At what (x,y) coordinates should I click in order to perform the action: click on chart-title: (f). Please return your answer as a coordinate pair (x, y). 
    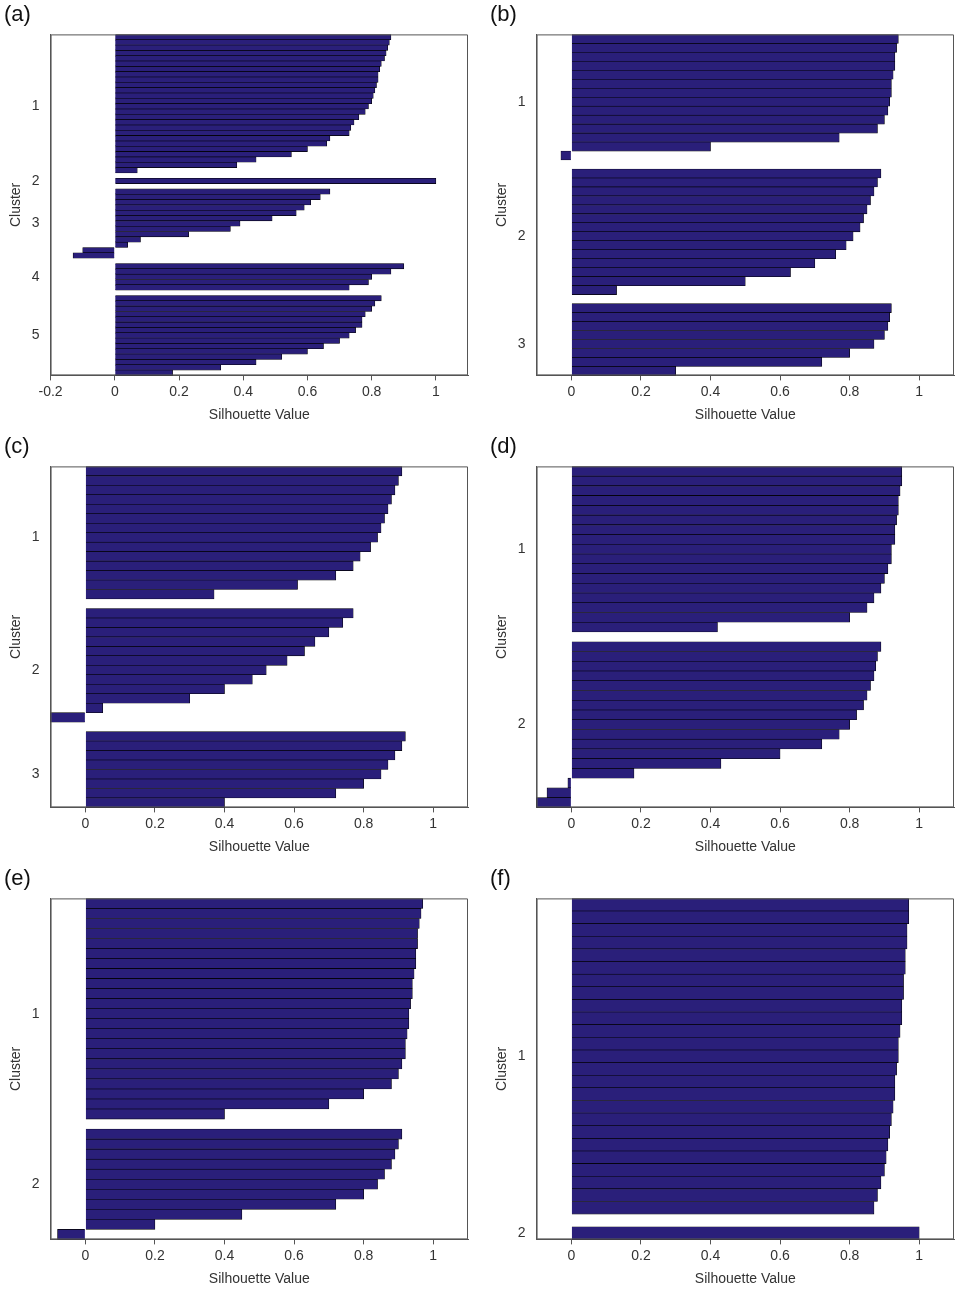
    Looking at the image, I should click on (500, 878).